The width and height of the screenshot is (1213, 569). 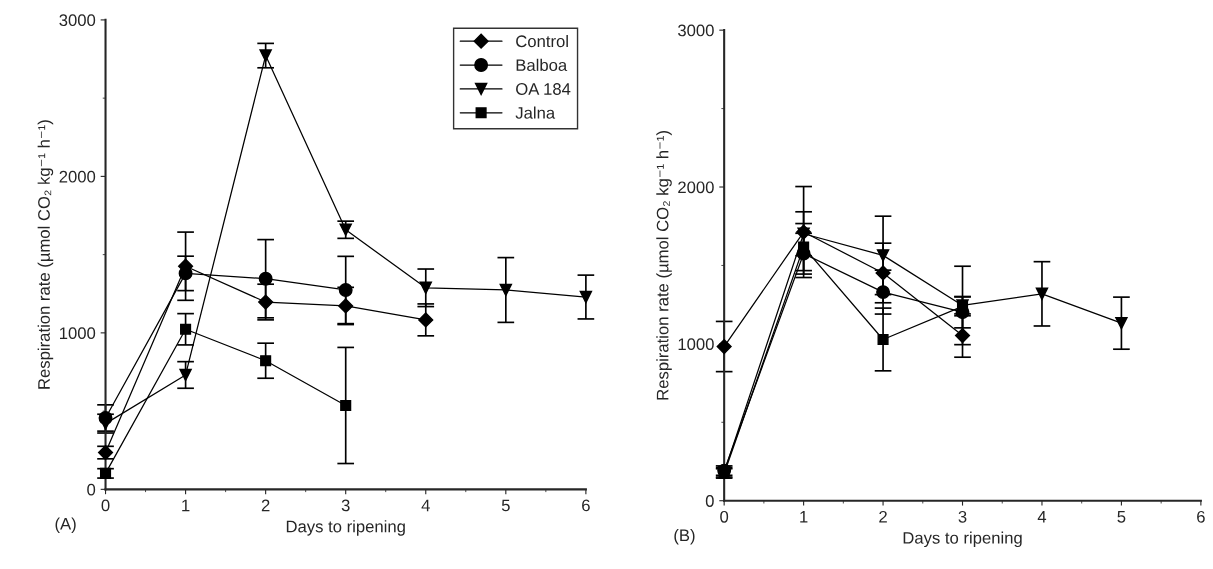 What do you see at coordinates (684, 536) in the screenshot?
I see `text: (B)` at bounding box center [684, 536].